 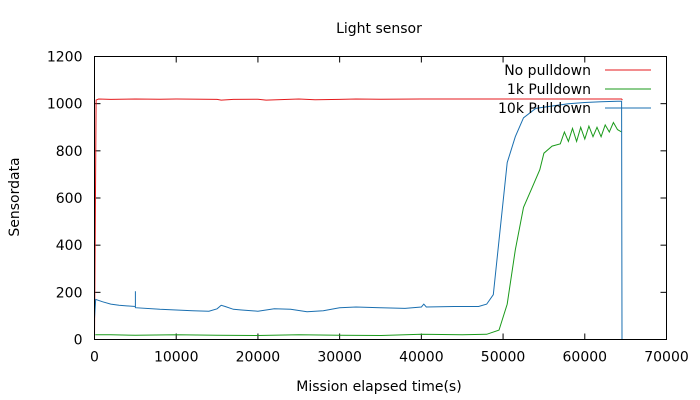 I want to click on y-tick-label: 600, so click(x=69, y=199).